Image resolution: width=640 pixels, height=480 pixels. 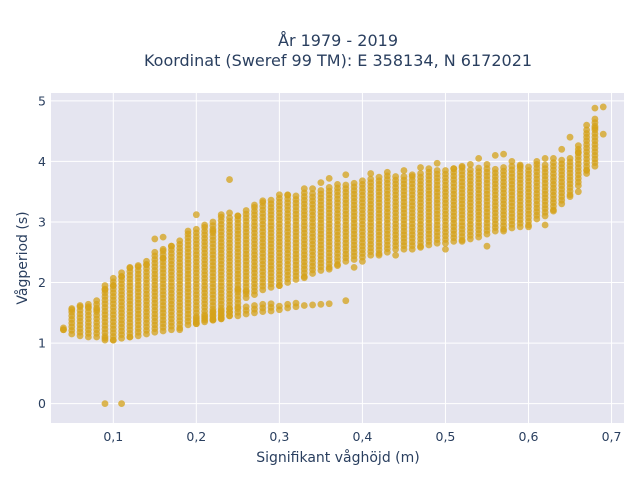 I want to click on y-axis-title: Vågperiod (s), so click(x=22, y=257).